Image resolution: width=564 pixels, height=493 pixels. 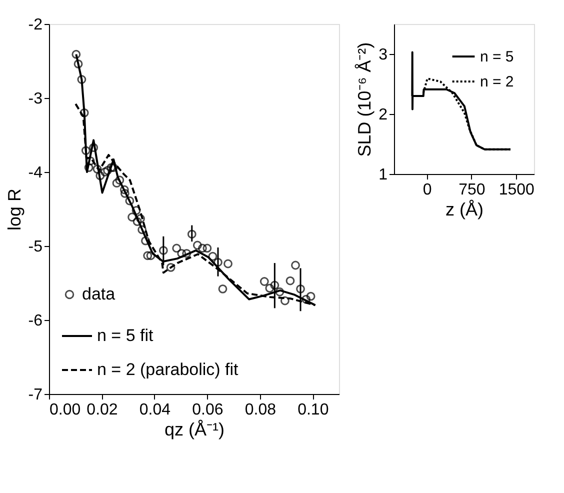 What do you see at coordinates (35, 321) in the screenshot?
I see `y-tick-label: -6` at bounding box center [35, 321].